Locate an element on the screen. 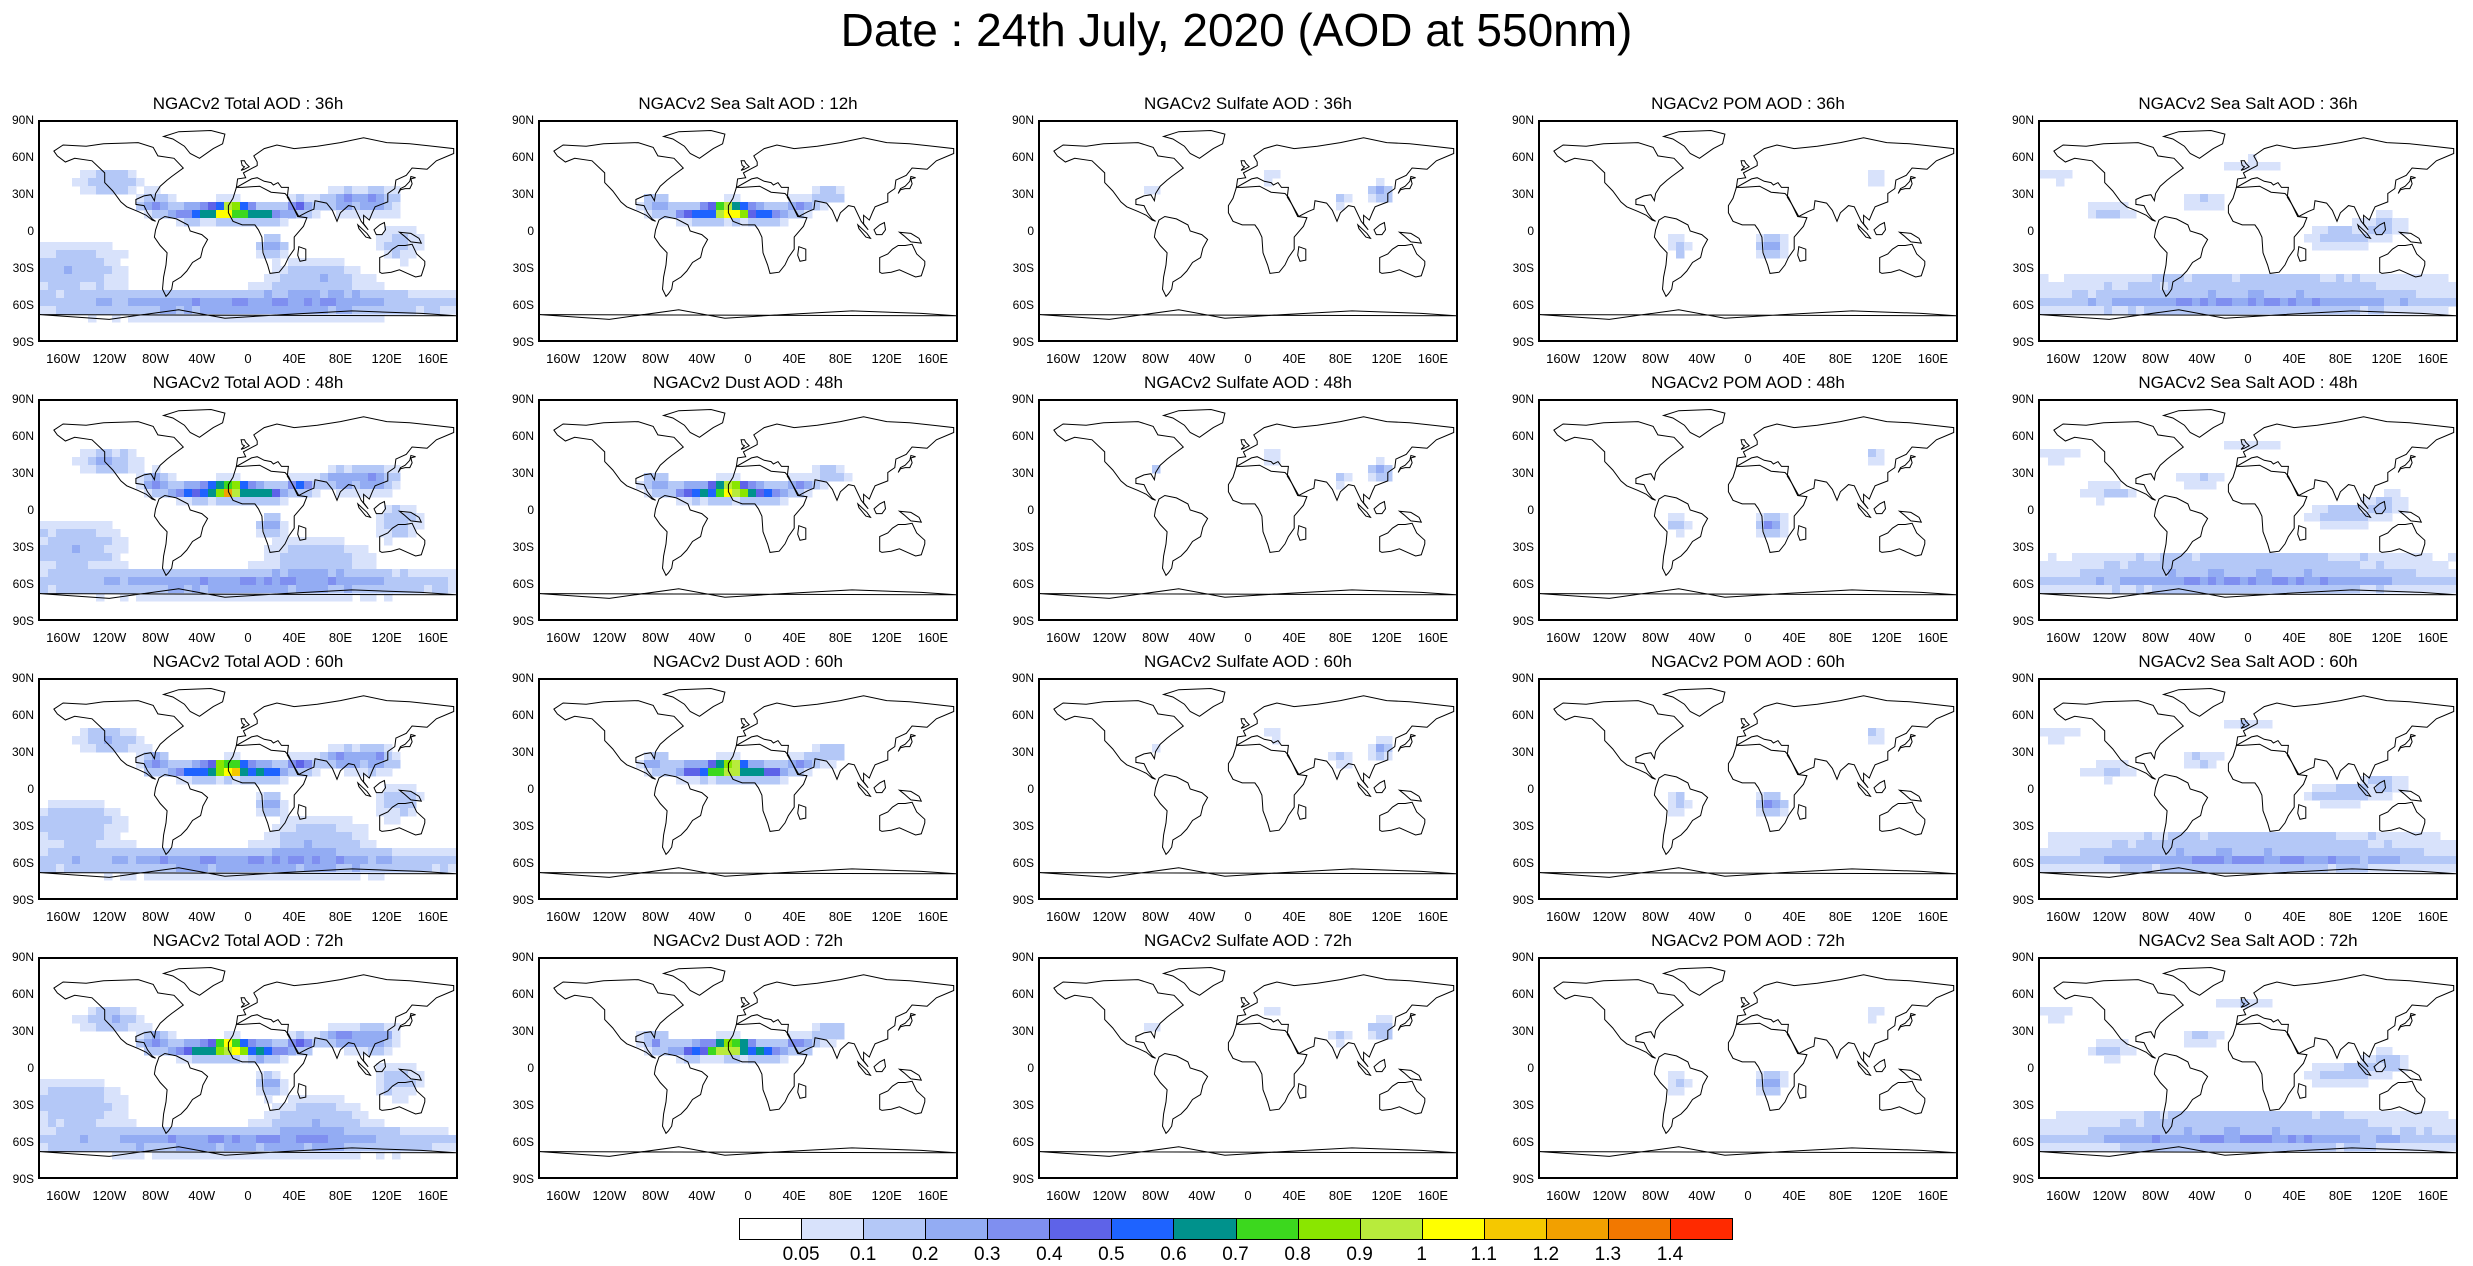 Image resolution: width=2473 pixels, height=1266 pixels. lat-tick-label: 30S is located at coordinates (1523, 547).